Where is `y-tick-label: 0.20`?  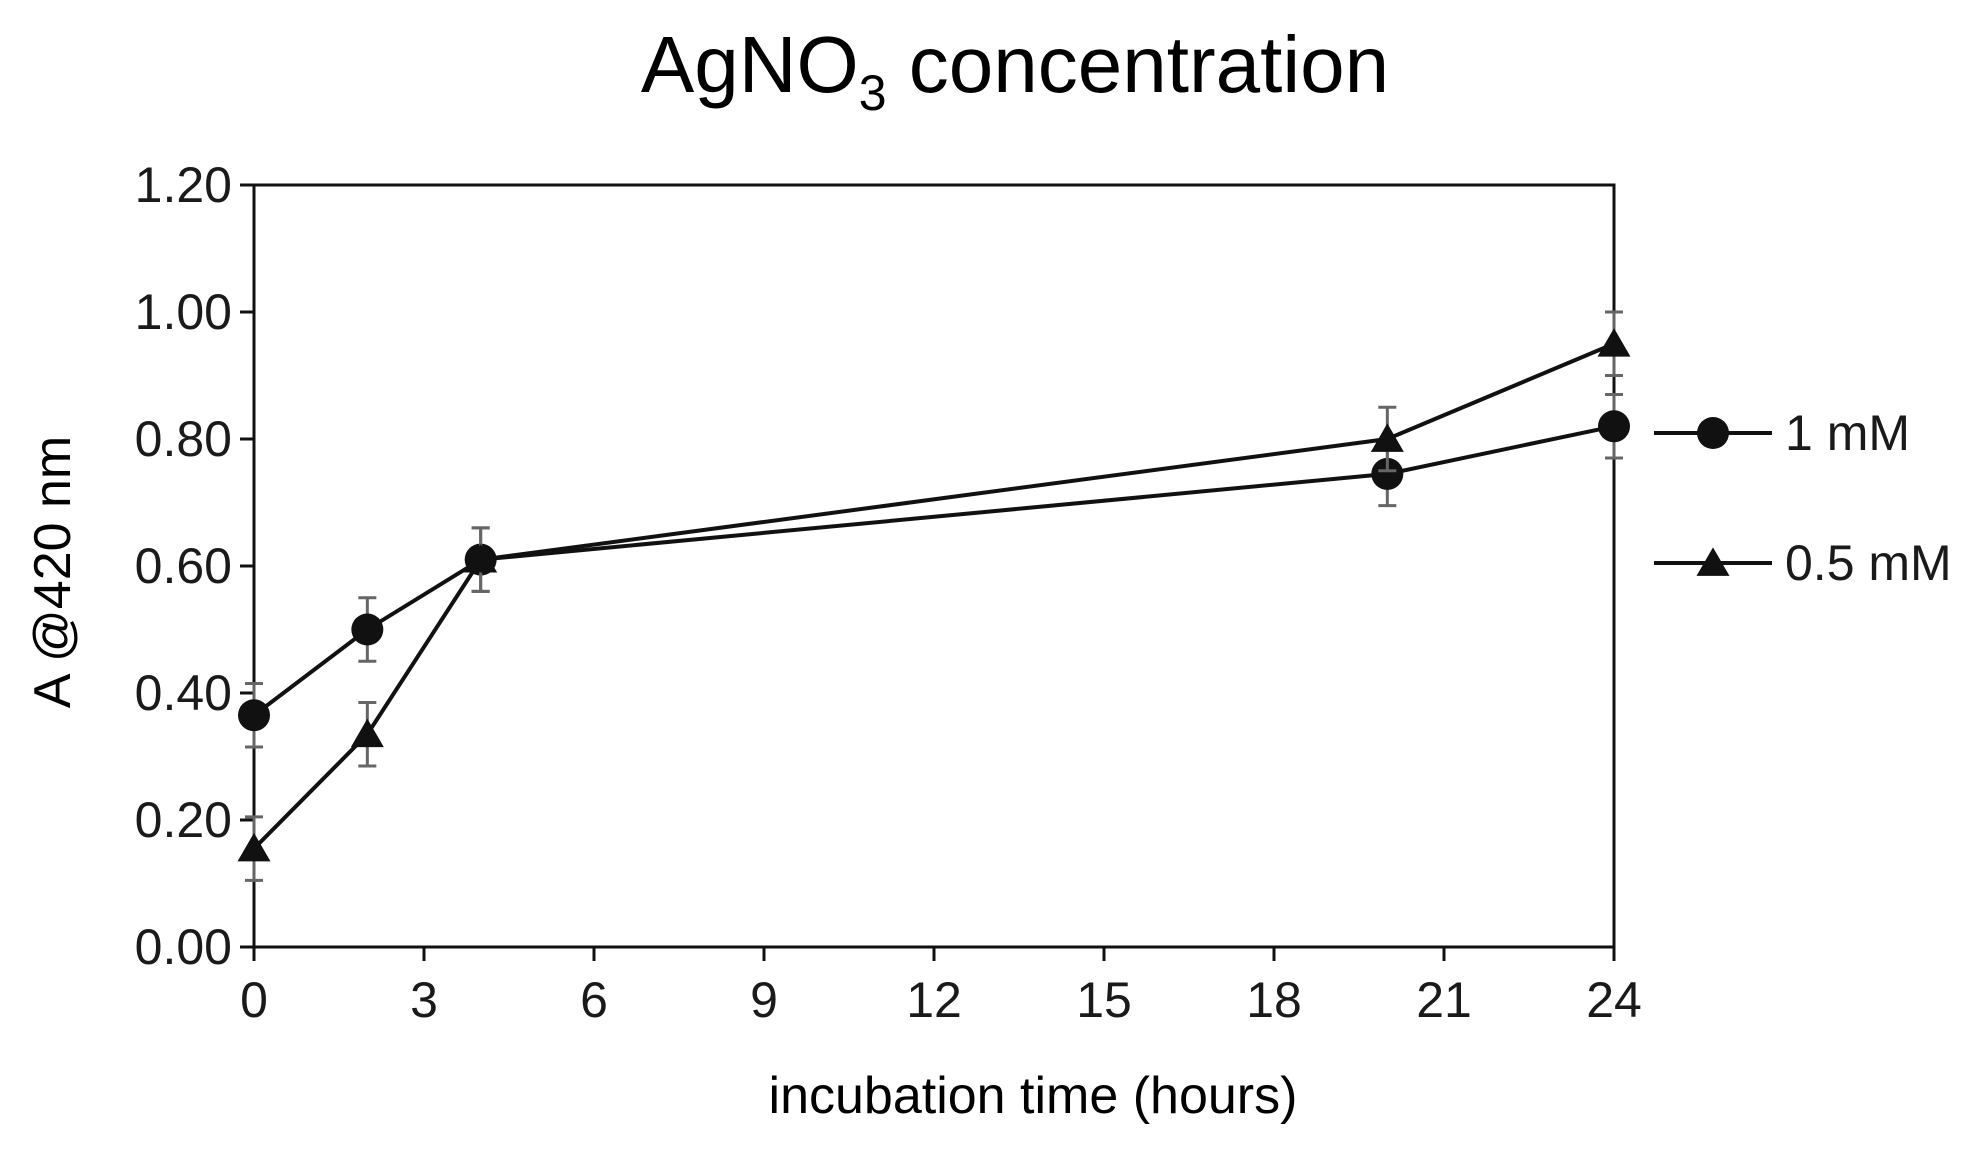 y-tick-label: 0.20 is located at coordinates (183, 820).